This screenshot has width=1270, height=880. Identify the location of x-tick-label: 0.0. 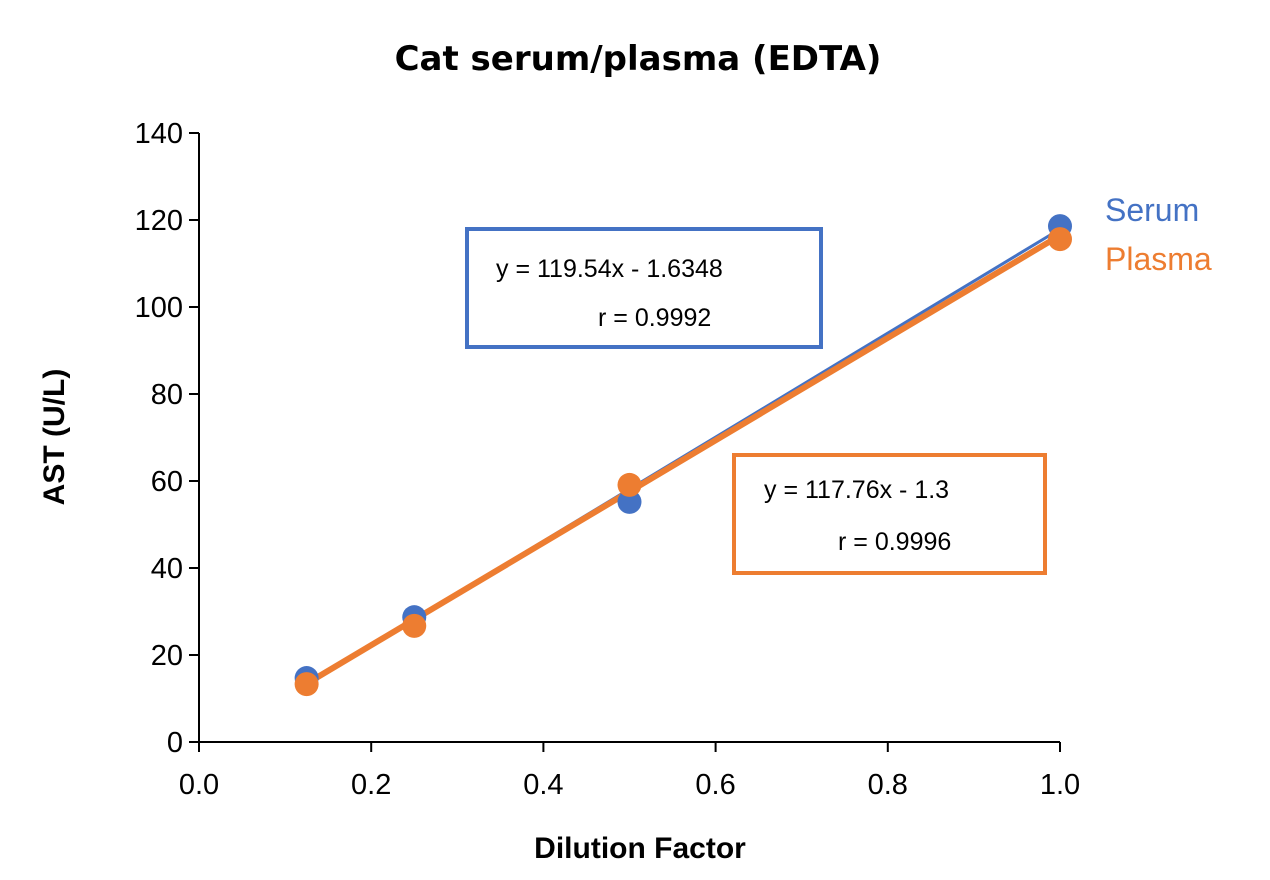
(199, 785).